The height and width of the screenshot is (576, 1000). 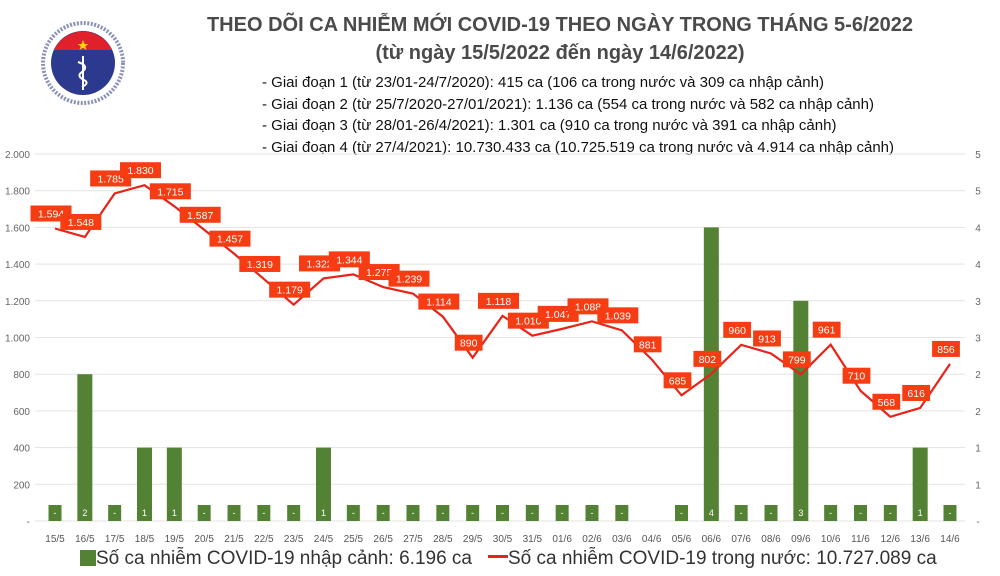 I want to click on line-data-label: 881, so click(x=648, y=345).